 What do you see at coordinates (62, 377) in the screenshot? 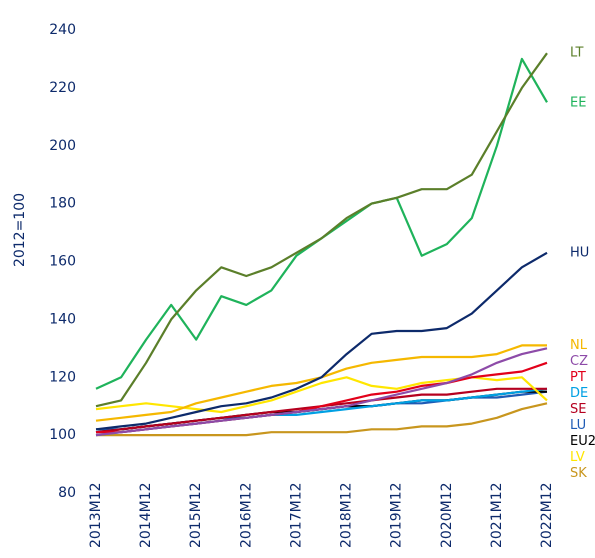
I see `y-tick-label: 120` at bounding box center [62, 377].